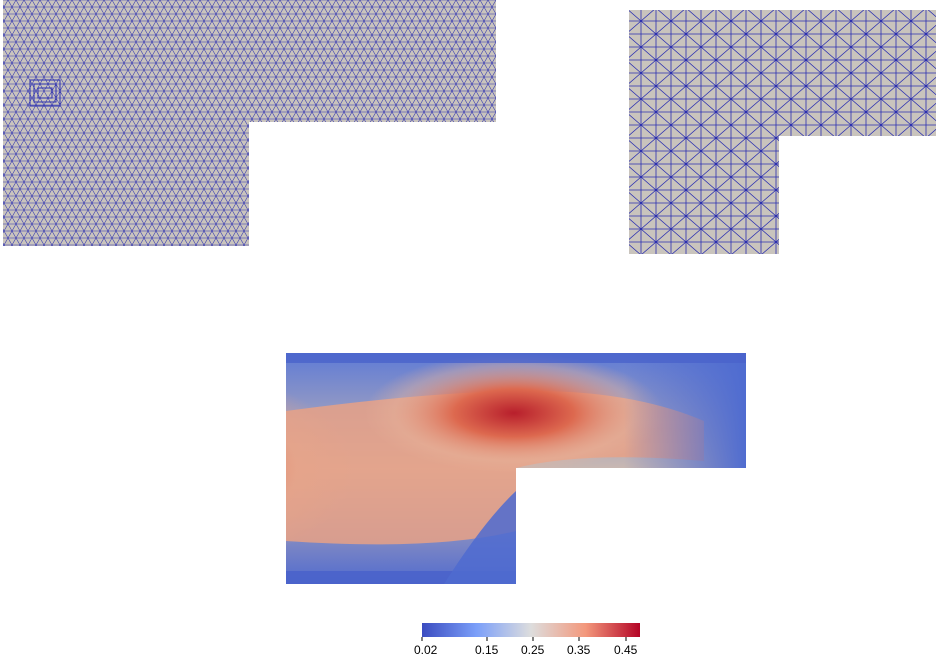 The image size is (936, 660). What do you see at coordinates (579, 650) in the screenshot?
I see `colorbar-tick-3: 0.35` at bounding box center [579, 650].